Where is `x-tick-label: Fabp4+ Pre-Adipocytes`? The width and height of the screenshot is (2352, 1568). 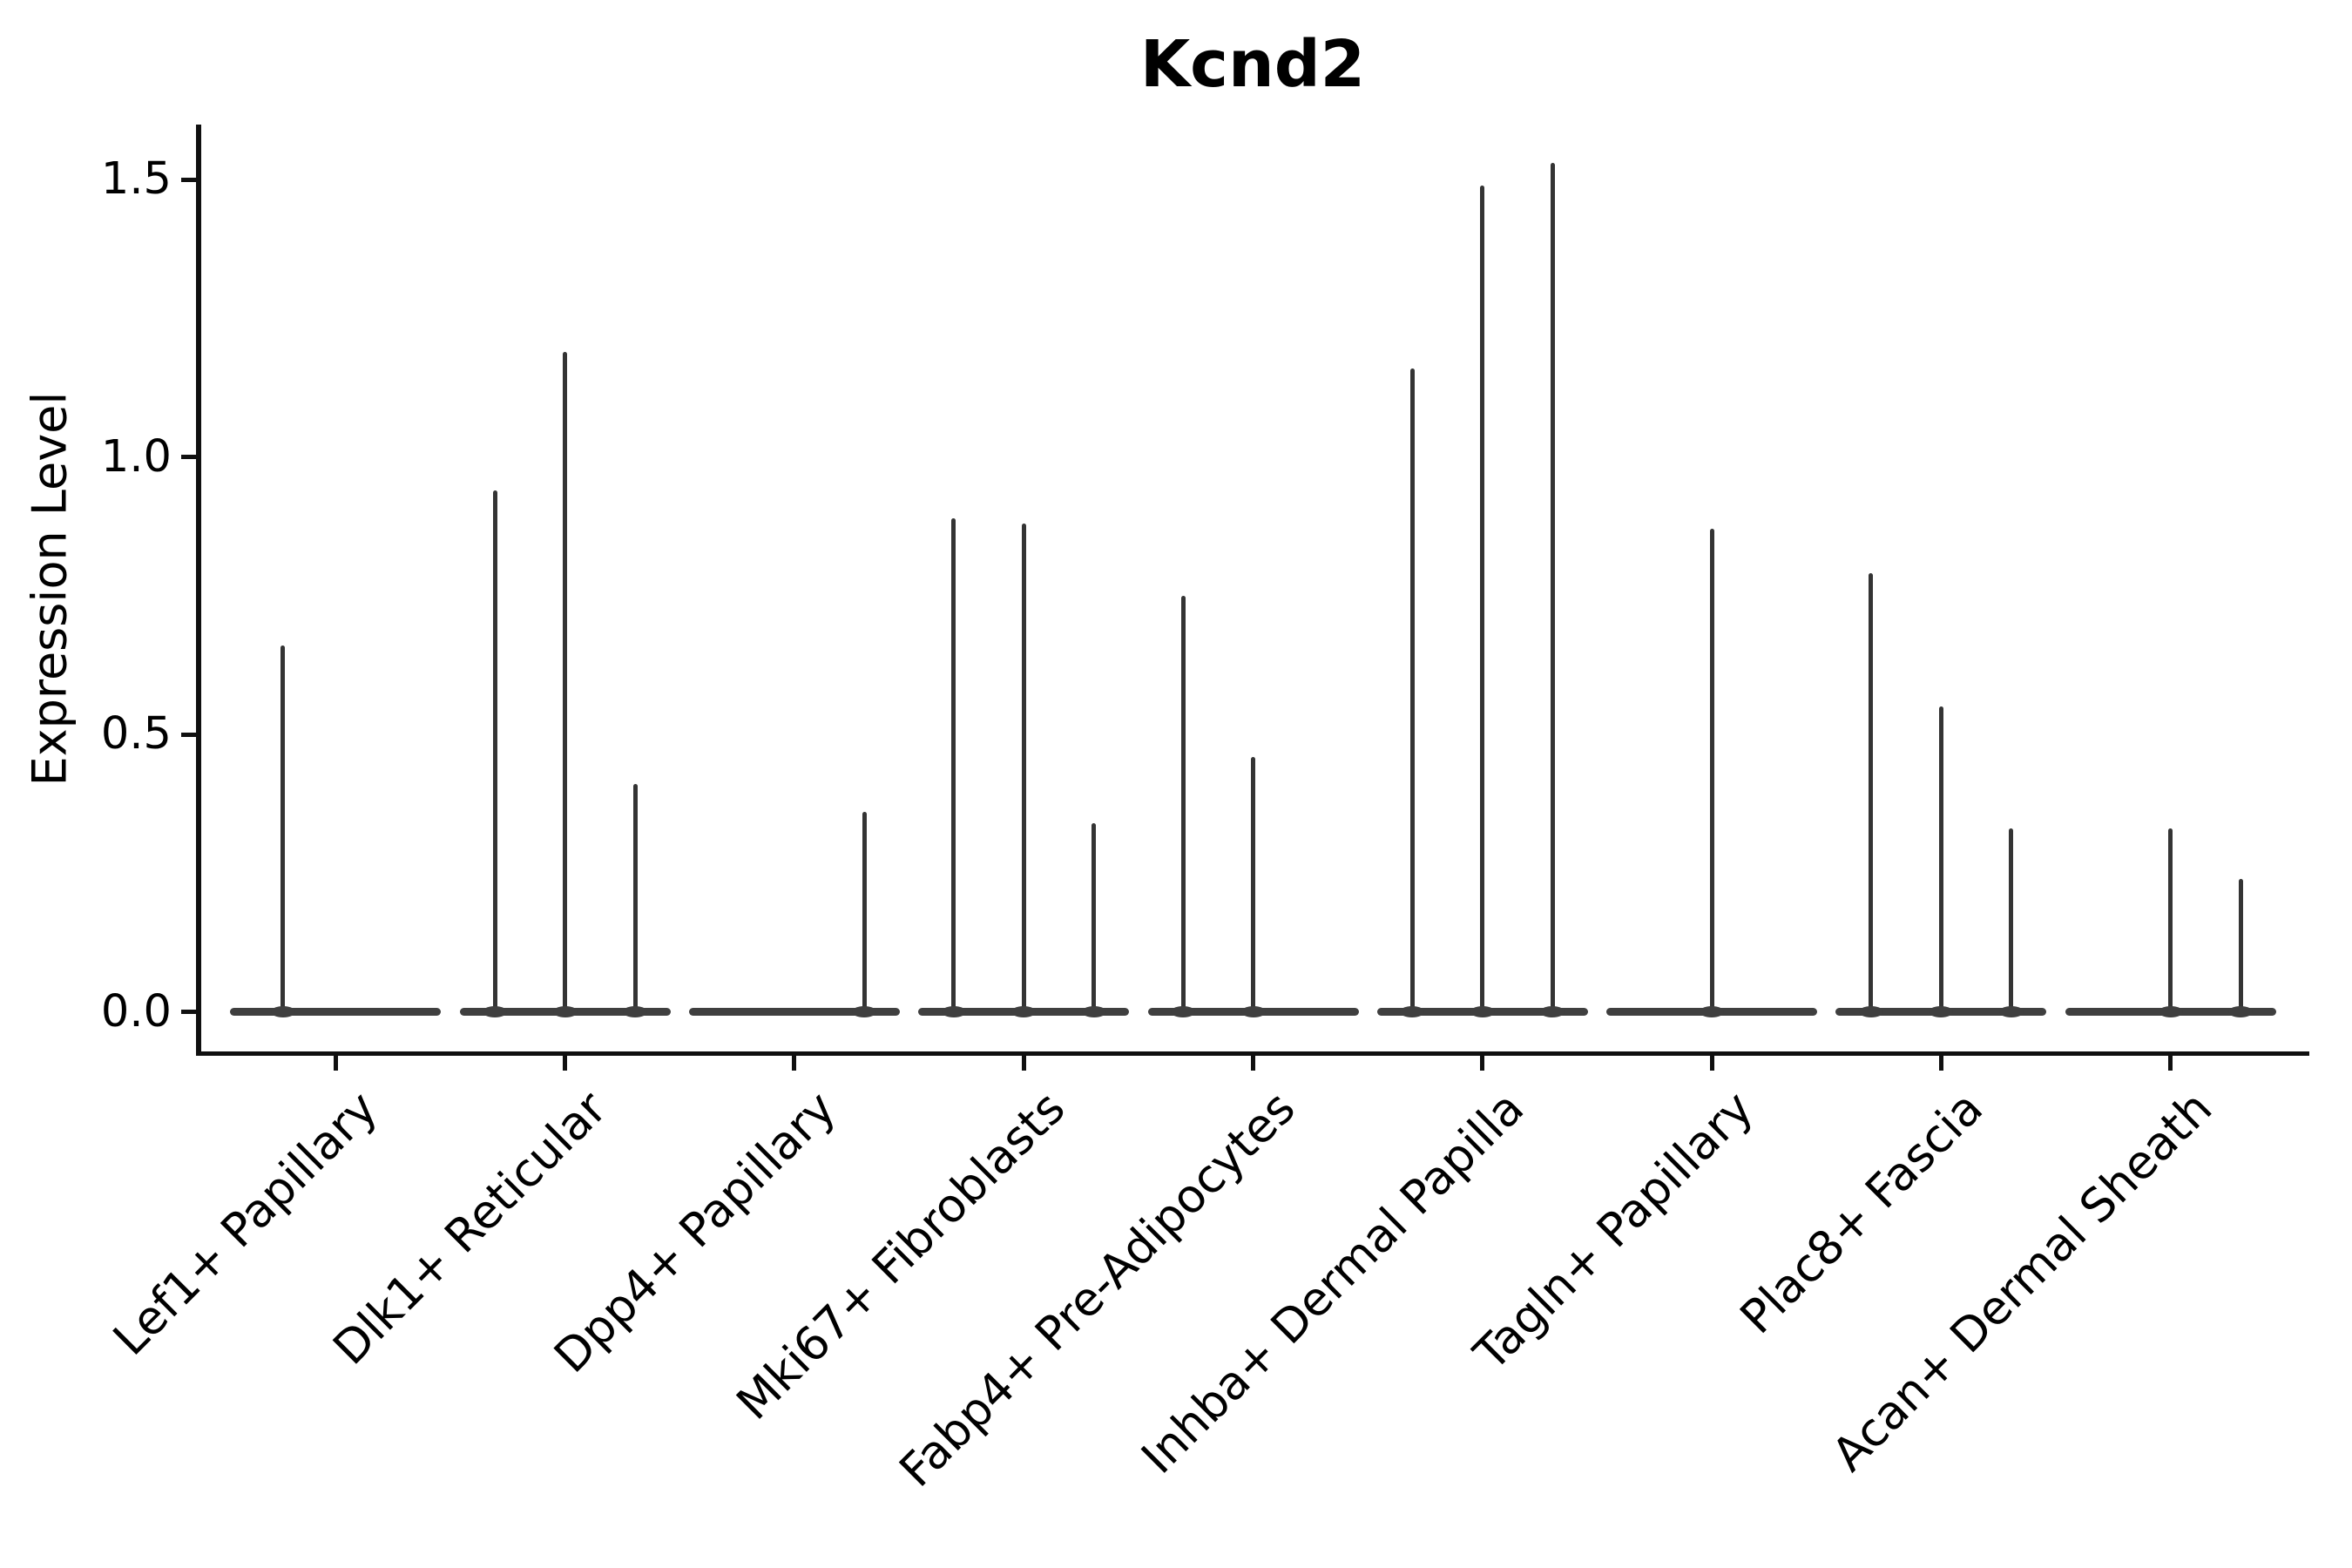 x-tick-label: Fabp4+ Pre-Adipocytes is located at coordinates (1097, 1289).